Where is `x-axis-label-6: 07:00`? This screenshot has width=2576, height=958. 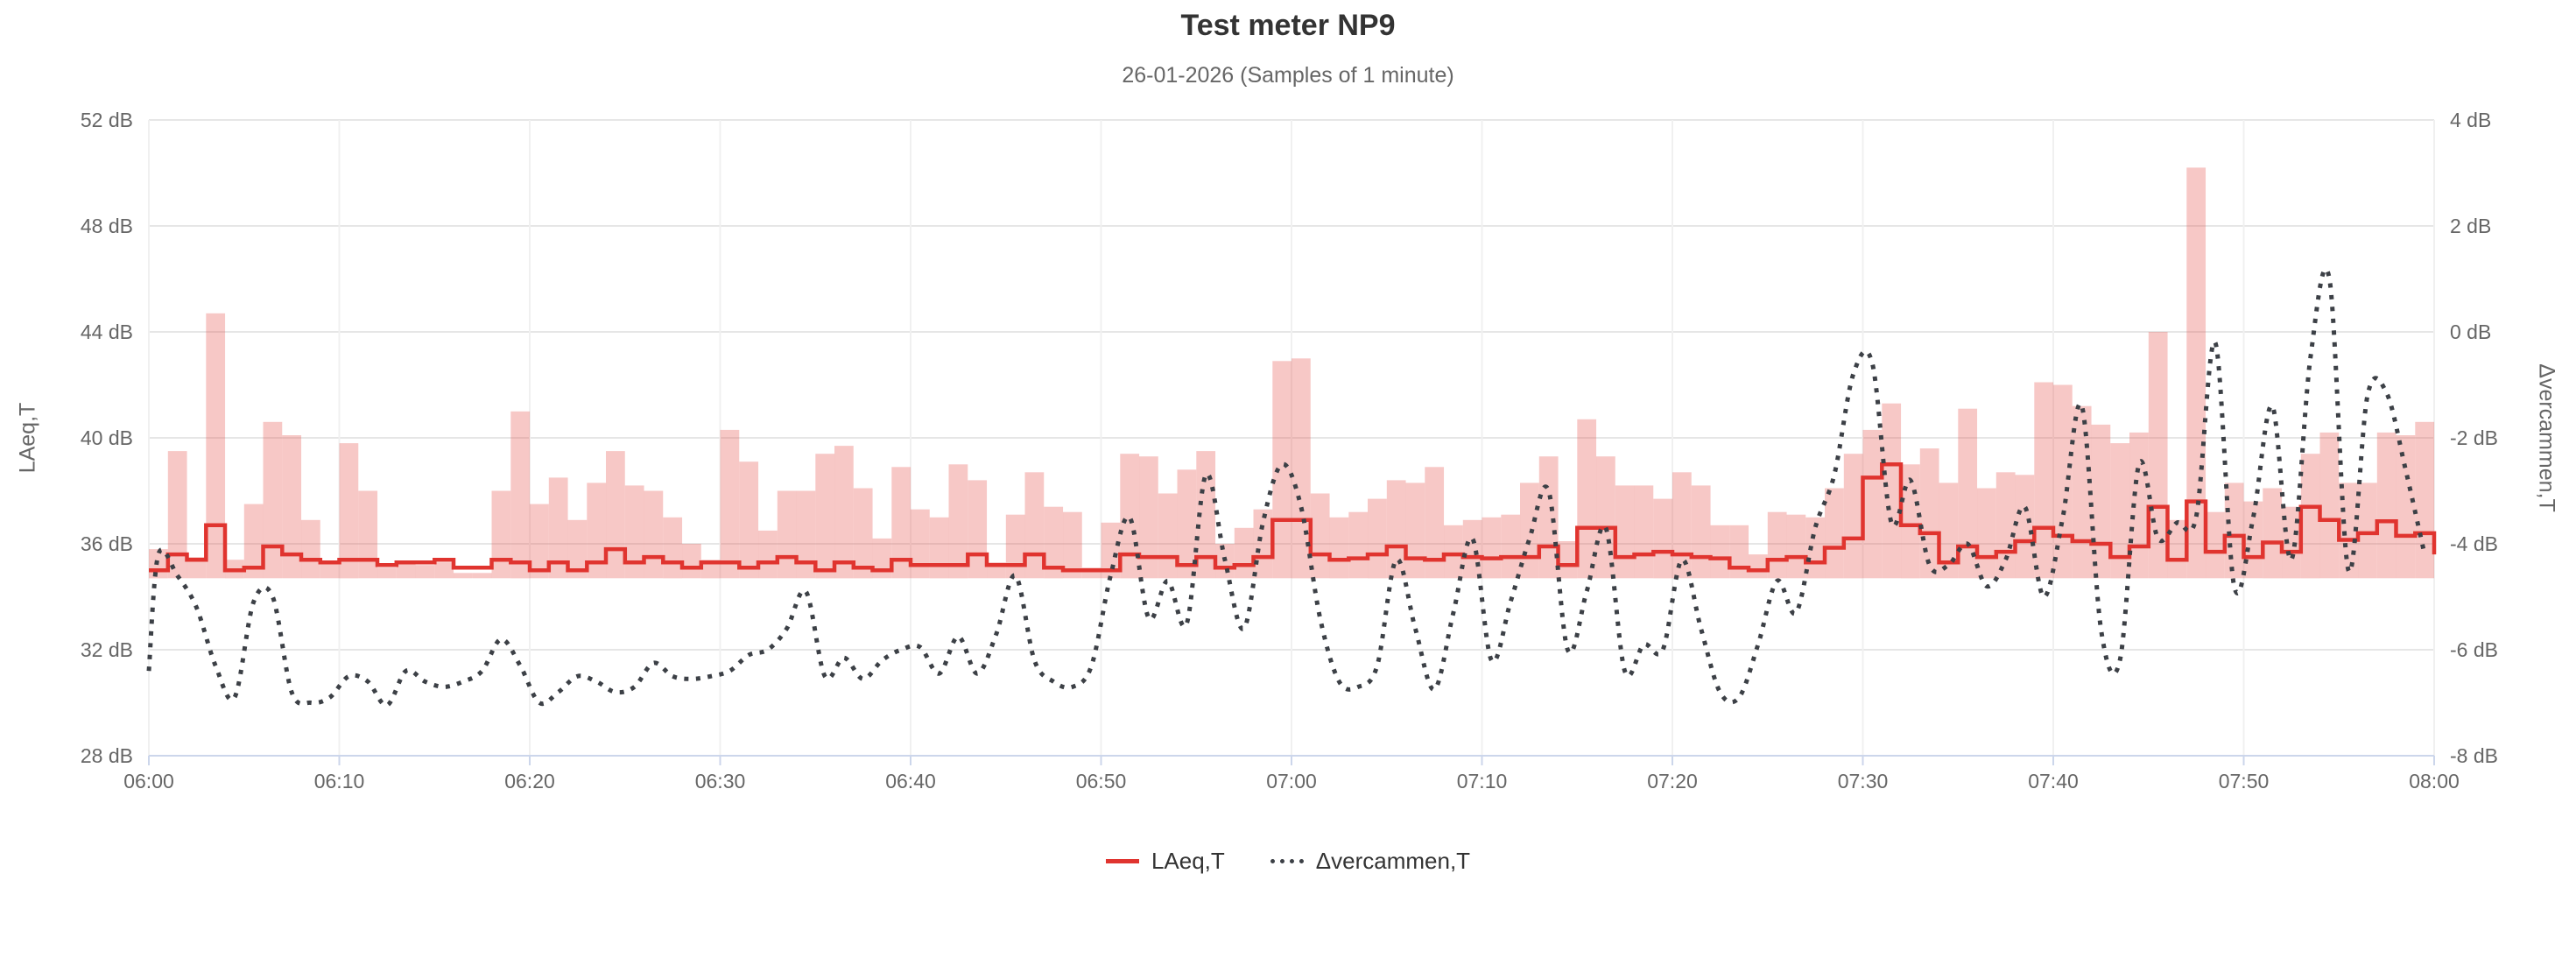
x-axis-label-6: 07:00 is located at coordinates (1291, 781).